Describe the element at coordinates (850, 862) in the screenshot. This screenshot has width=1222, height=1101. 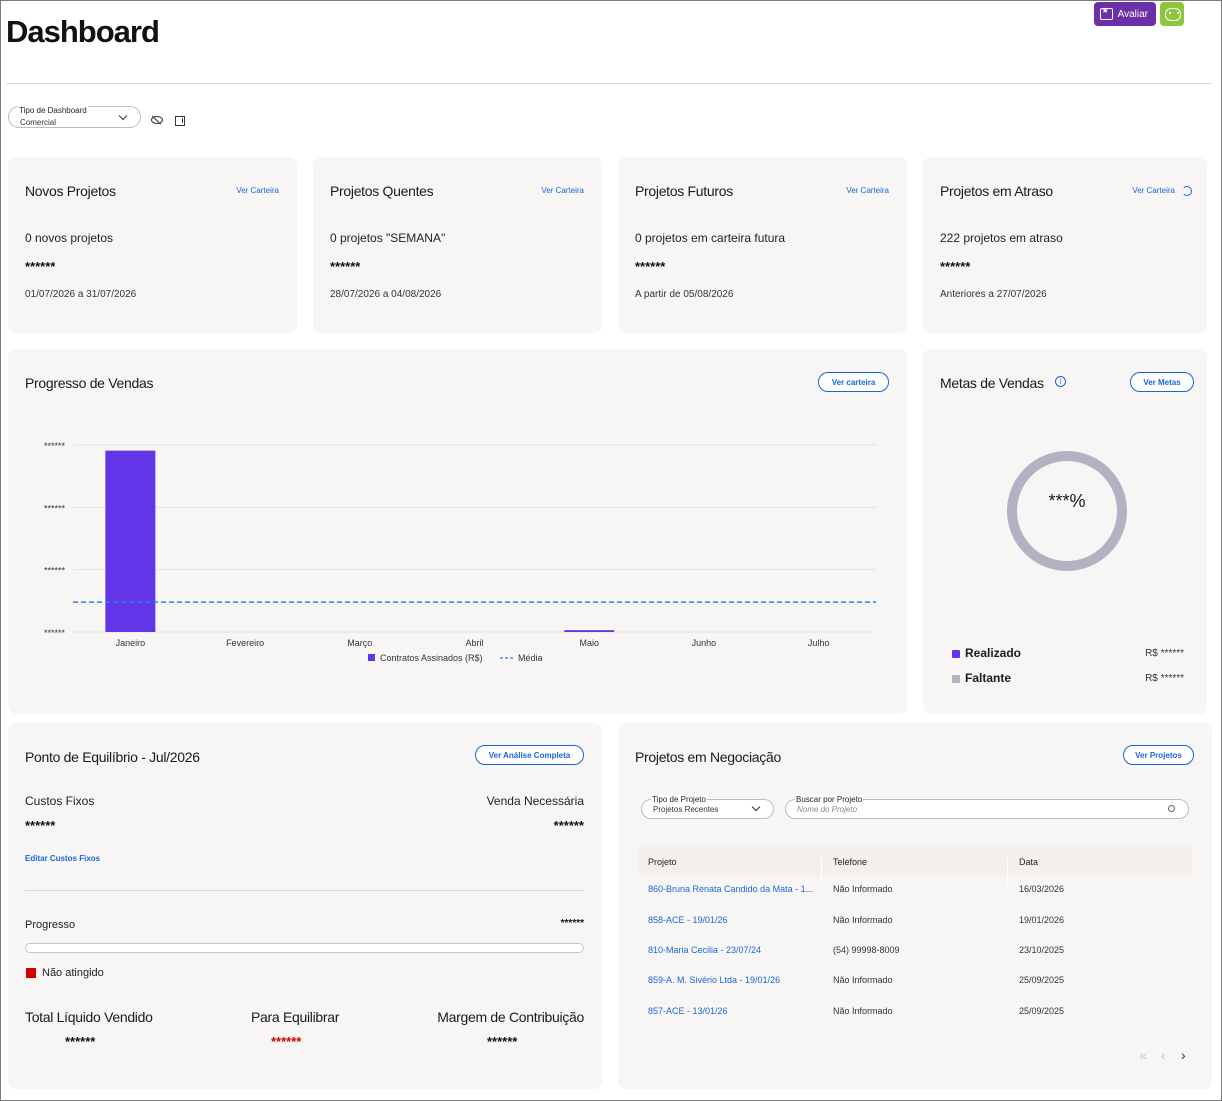
I see `column-telefone: Telefone` at that location.